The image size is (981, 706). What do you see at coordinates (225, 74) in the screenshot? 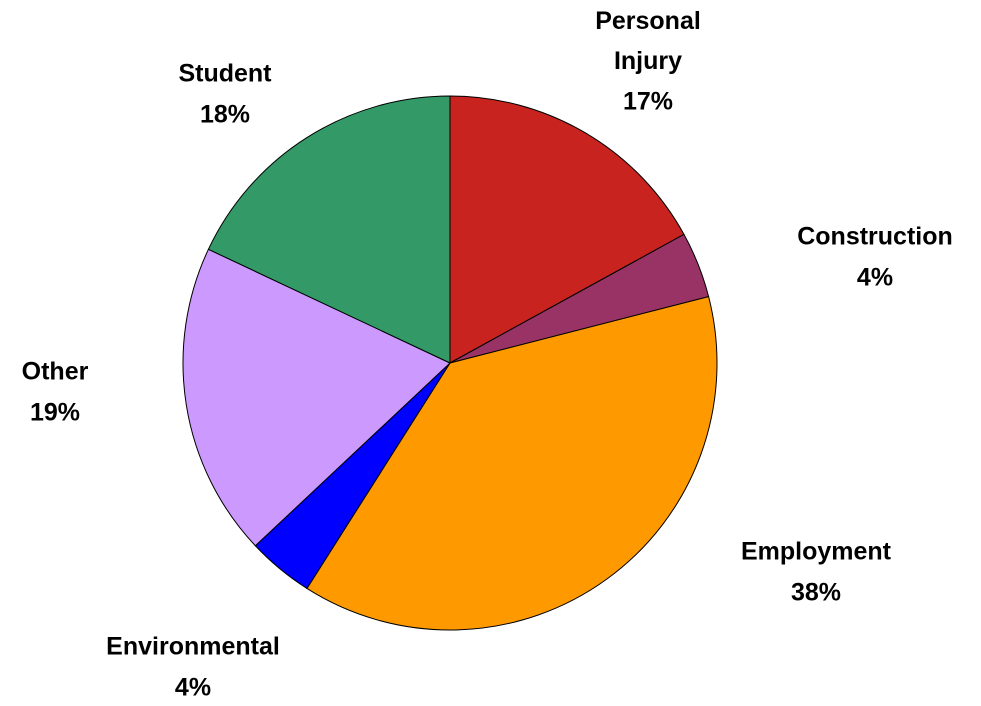
I see `slice-label: Student` at bounding box center [225, 74].